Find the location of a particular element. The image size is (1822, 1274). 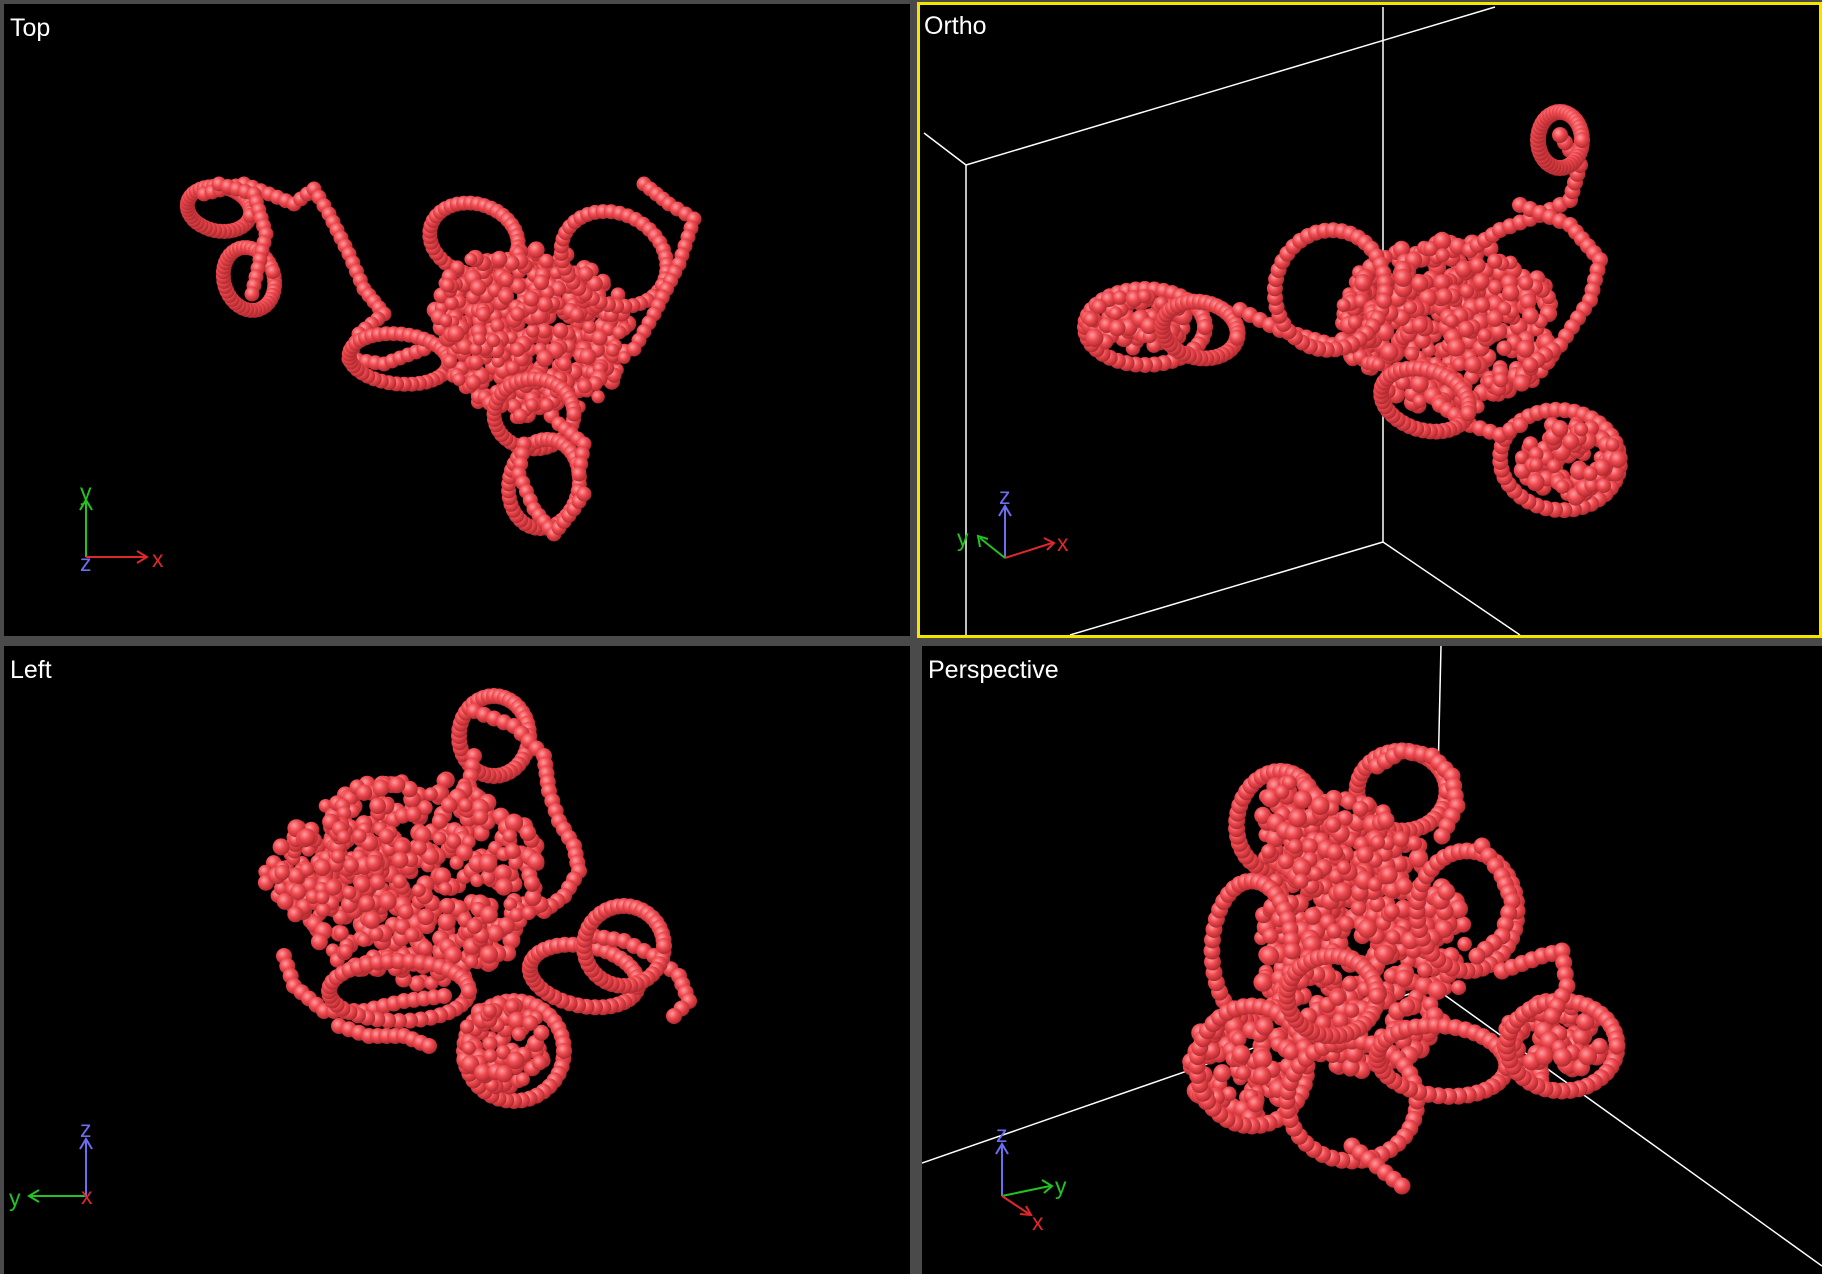

viewport-label-top: Top is located at coordinates (30, 28).